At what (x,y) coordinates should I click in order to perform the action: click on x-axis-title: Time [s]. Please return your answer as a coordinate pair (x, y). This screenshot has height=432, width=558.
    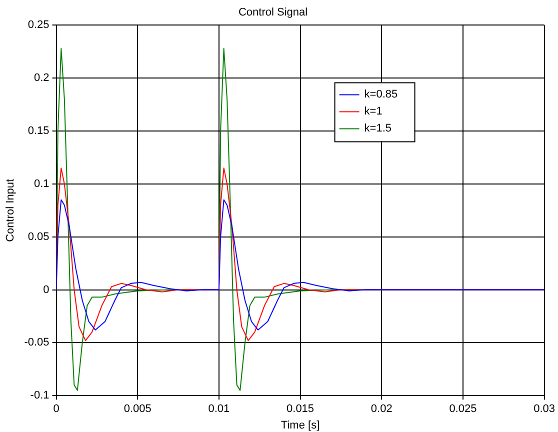
    Looking at the image, I should click on (300, 425).